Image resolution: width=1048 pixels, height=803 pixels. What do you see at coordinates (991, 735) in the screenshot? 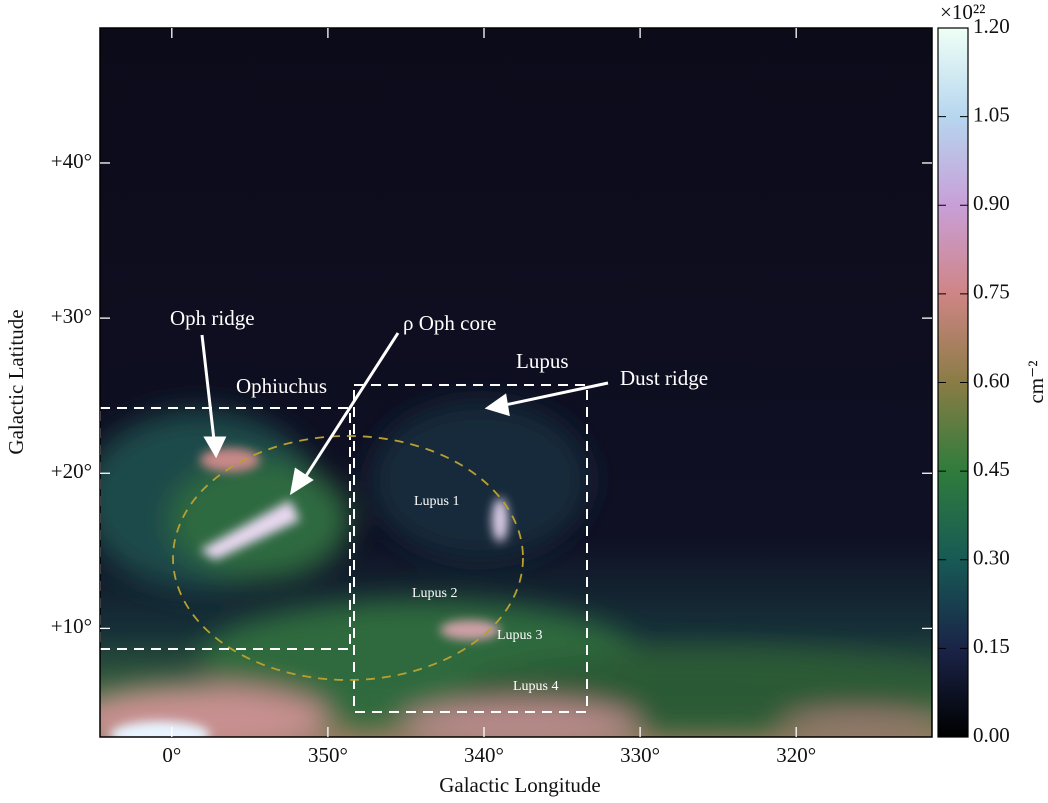
I see `colorbar-tick-label: 0.00` at bounding box center [991, 735].